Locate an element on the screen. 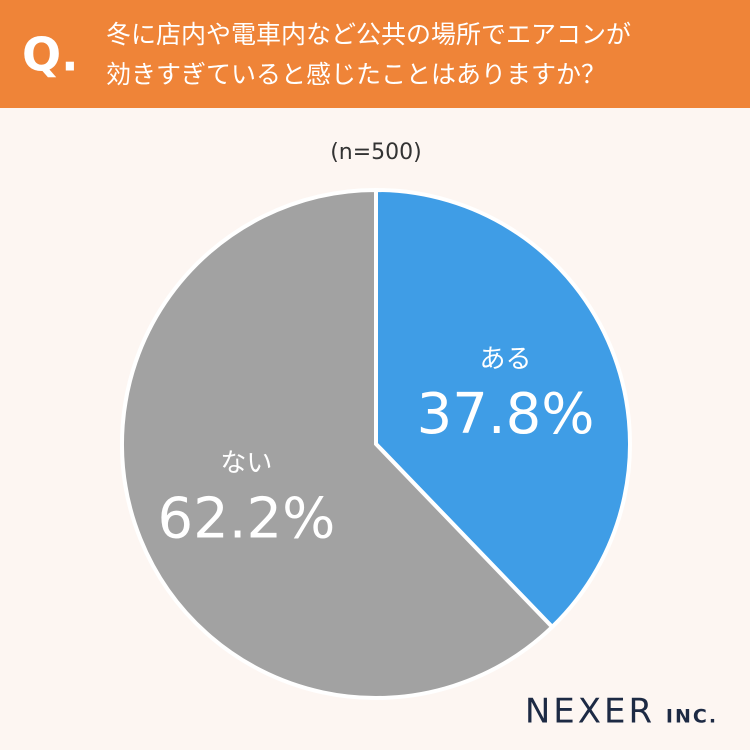 This screenshot has width=750, height=750. brand: NEXER is located at coordinates (590, 712).